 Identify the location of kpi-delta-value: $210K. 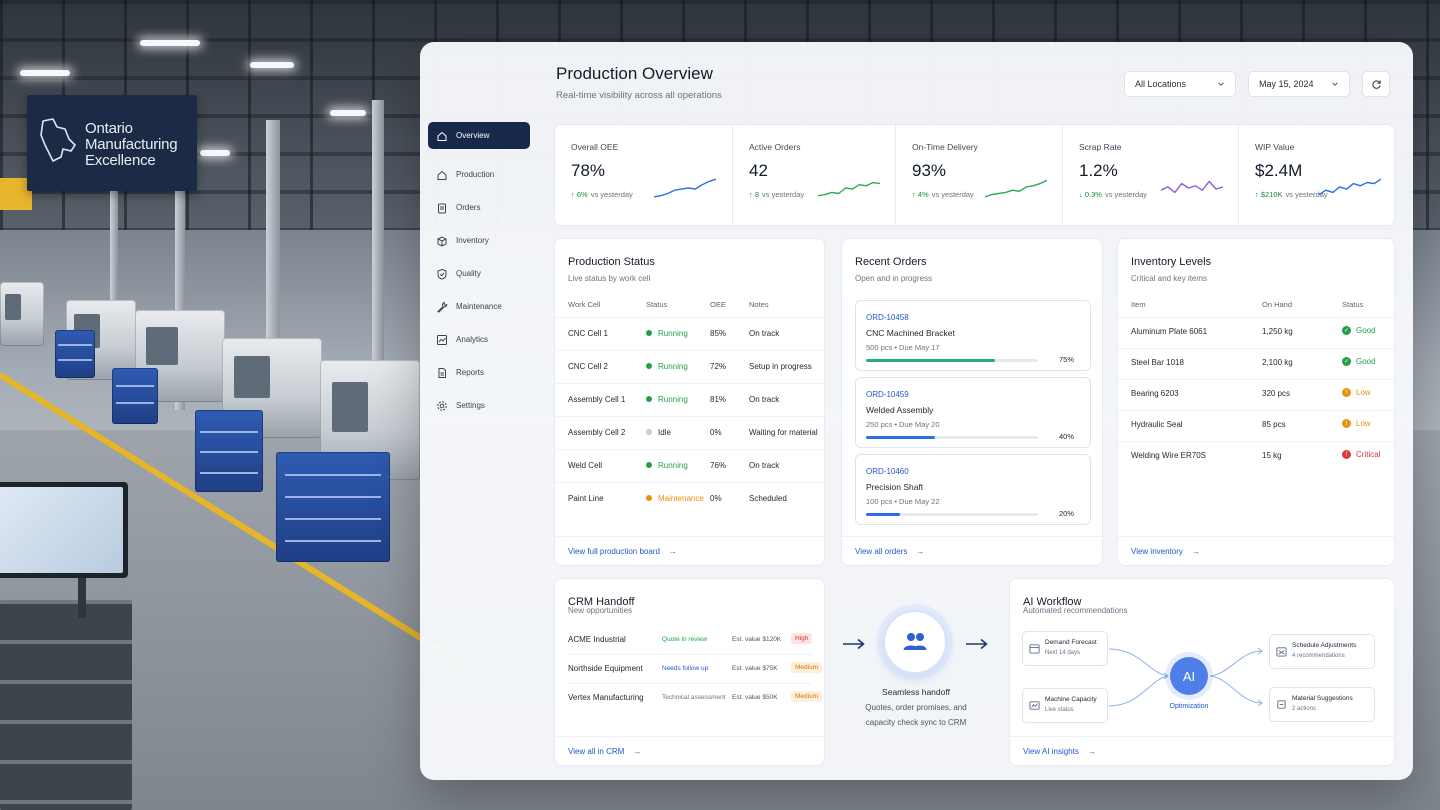
(1271, 194).